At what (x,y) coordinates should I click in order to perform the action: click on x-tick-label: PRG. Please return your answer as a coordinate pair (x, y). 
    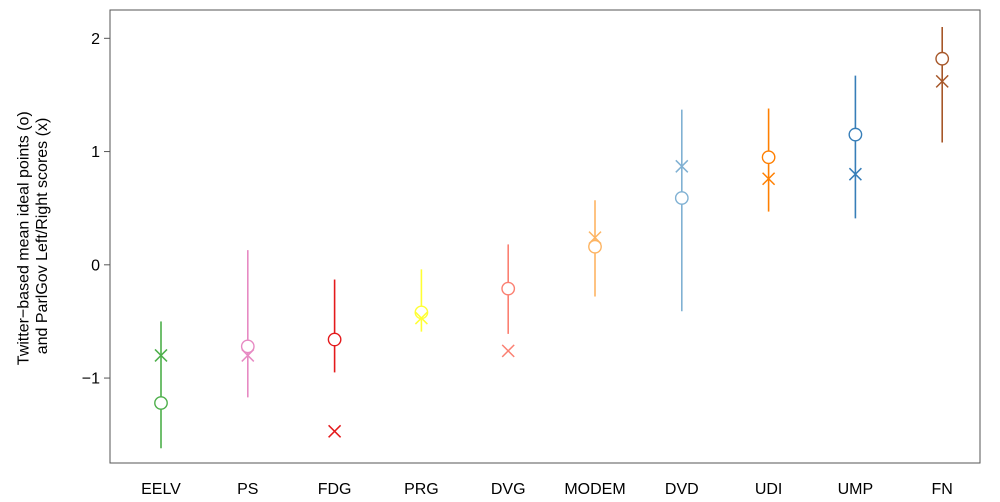
    Looking at the image, I should click on (421, 489).